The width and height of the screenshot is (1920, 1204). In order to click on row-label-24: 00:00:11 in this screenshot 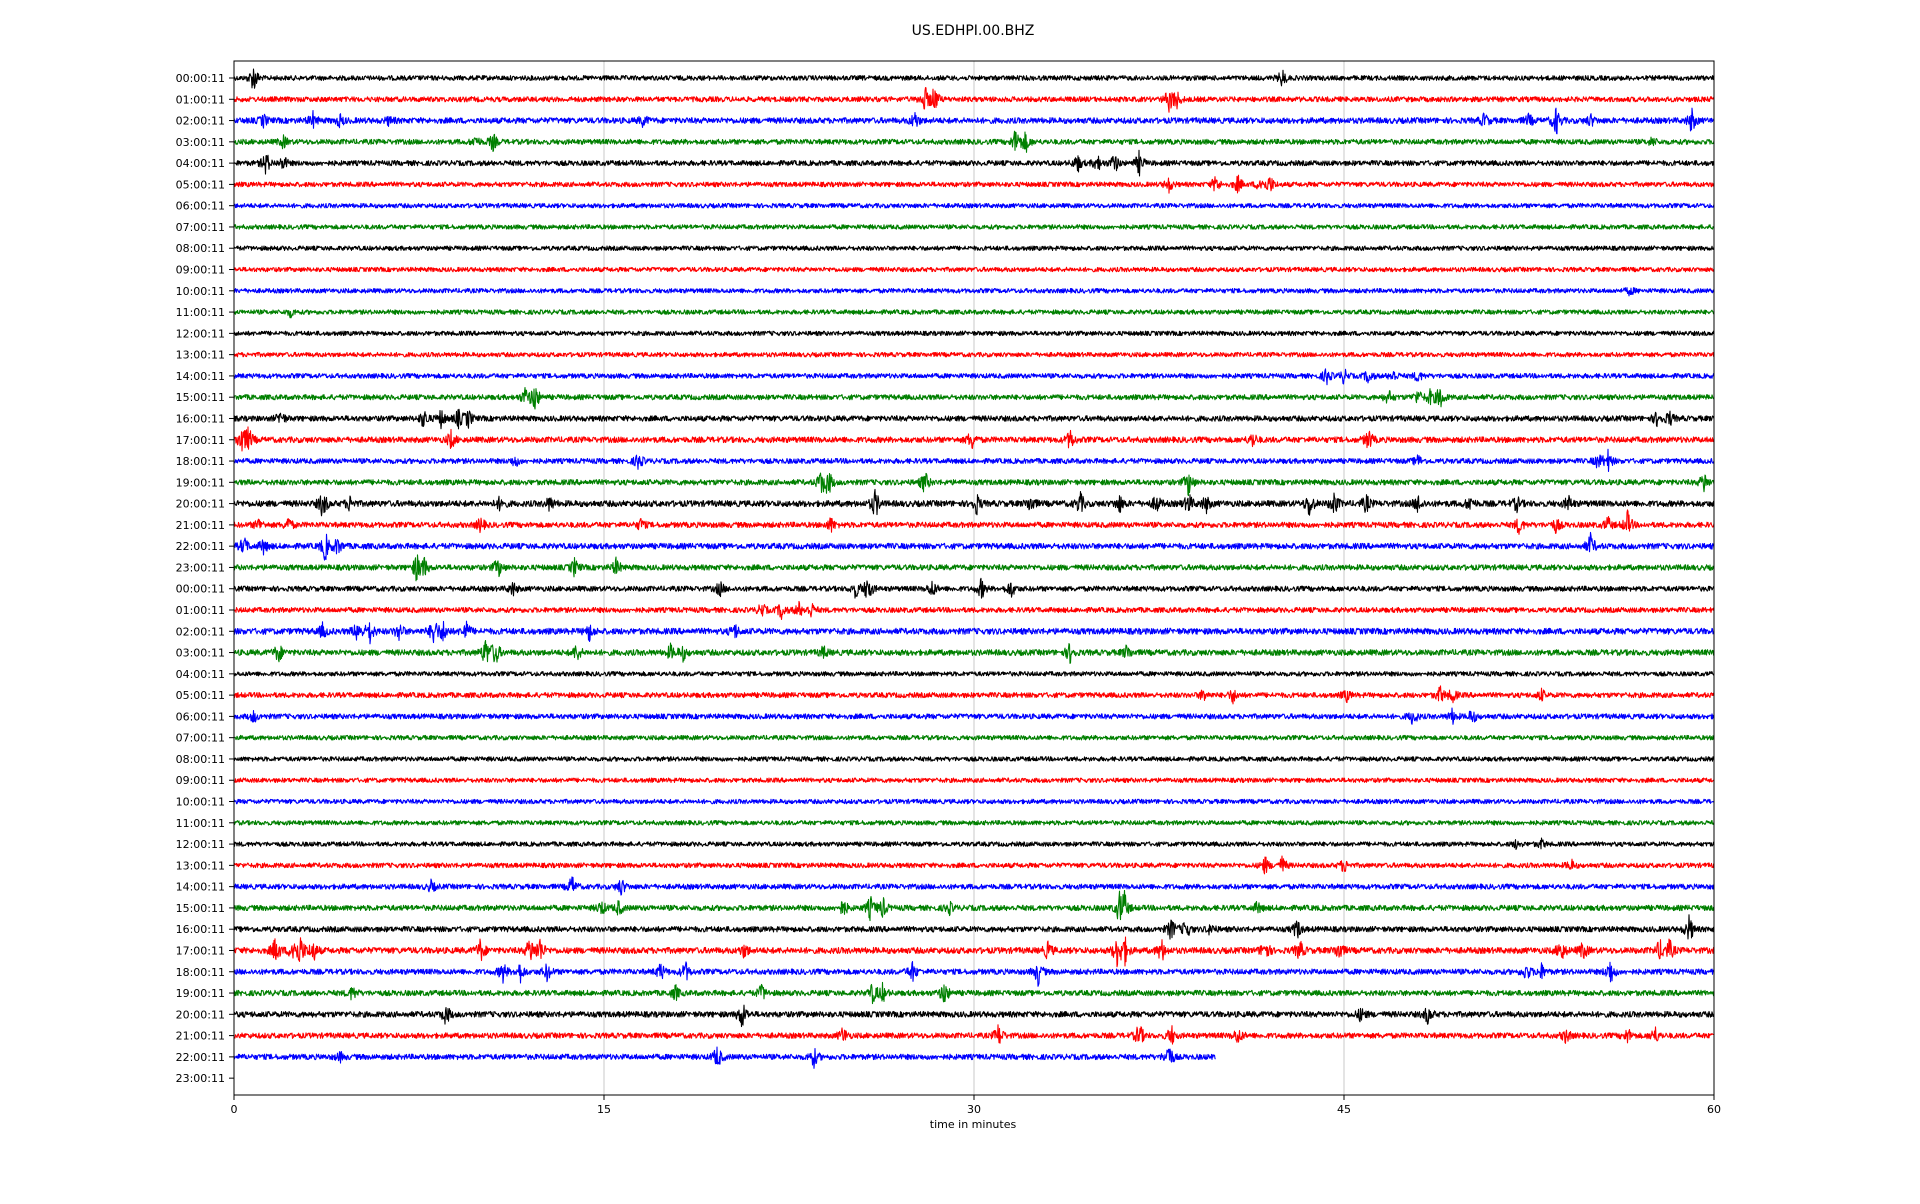, I will do `click(200, 589)`.